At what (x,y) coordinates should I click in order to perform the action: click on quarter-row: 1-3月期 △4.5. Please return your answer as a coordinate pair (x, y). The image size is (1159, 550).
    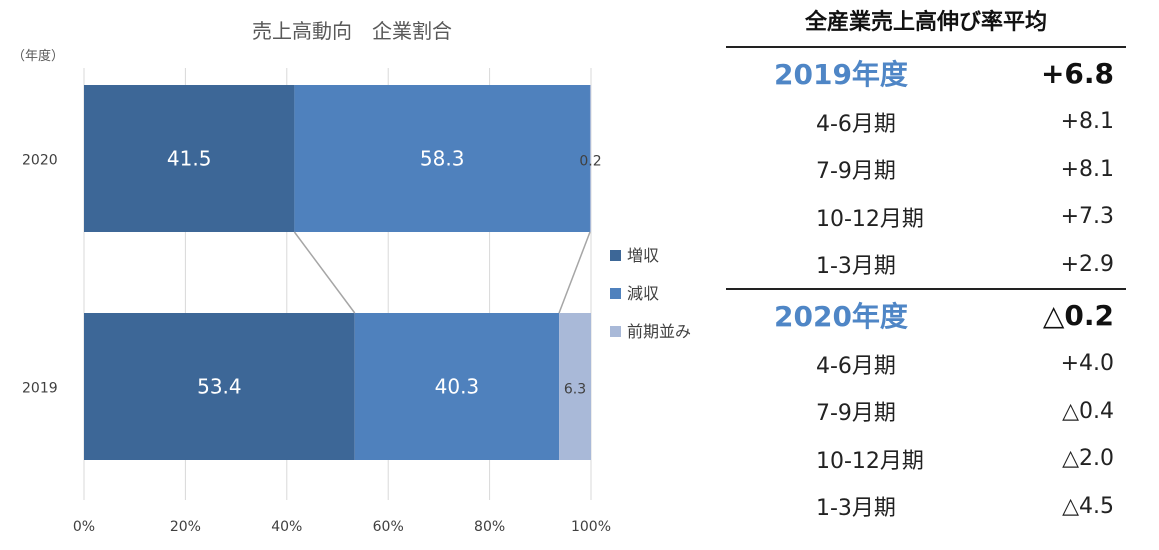
    Looking at the image, I should click on (926, 507).